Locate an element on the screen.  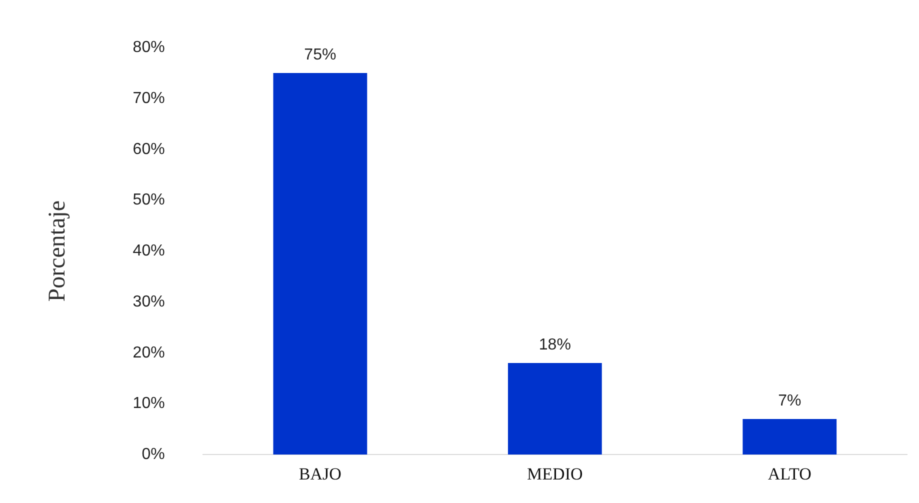
y-tick-label: 70% is located at coordinates (148, 98).